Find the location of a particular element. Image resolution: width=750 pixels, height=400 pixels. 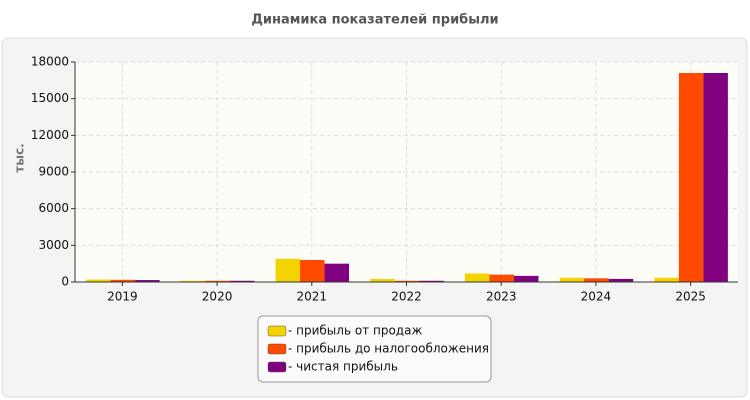

y-axis-label: тыс. is located at coordinates (20, 157).